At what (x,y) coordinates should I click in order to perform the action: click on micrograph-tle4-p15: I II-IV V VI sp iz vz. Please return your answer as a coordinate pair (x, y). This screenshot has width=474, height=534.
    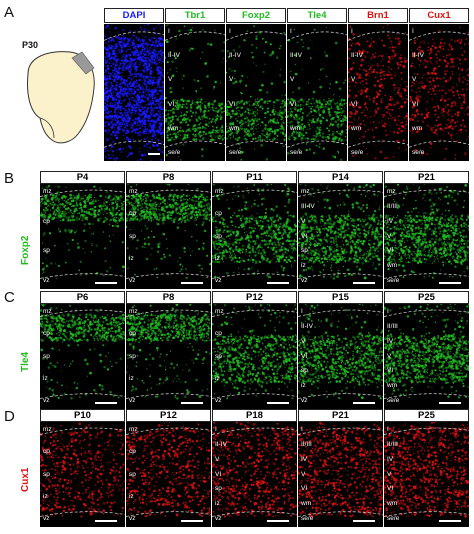
    Looking at the image, I should click on (340, 356).